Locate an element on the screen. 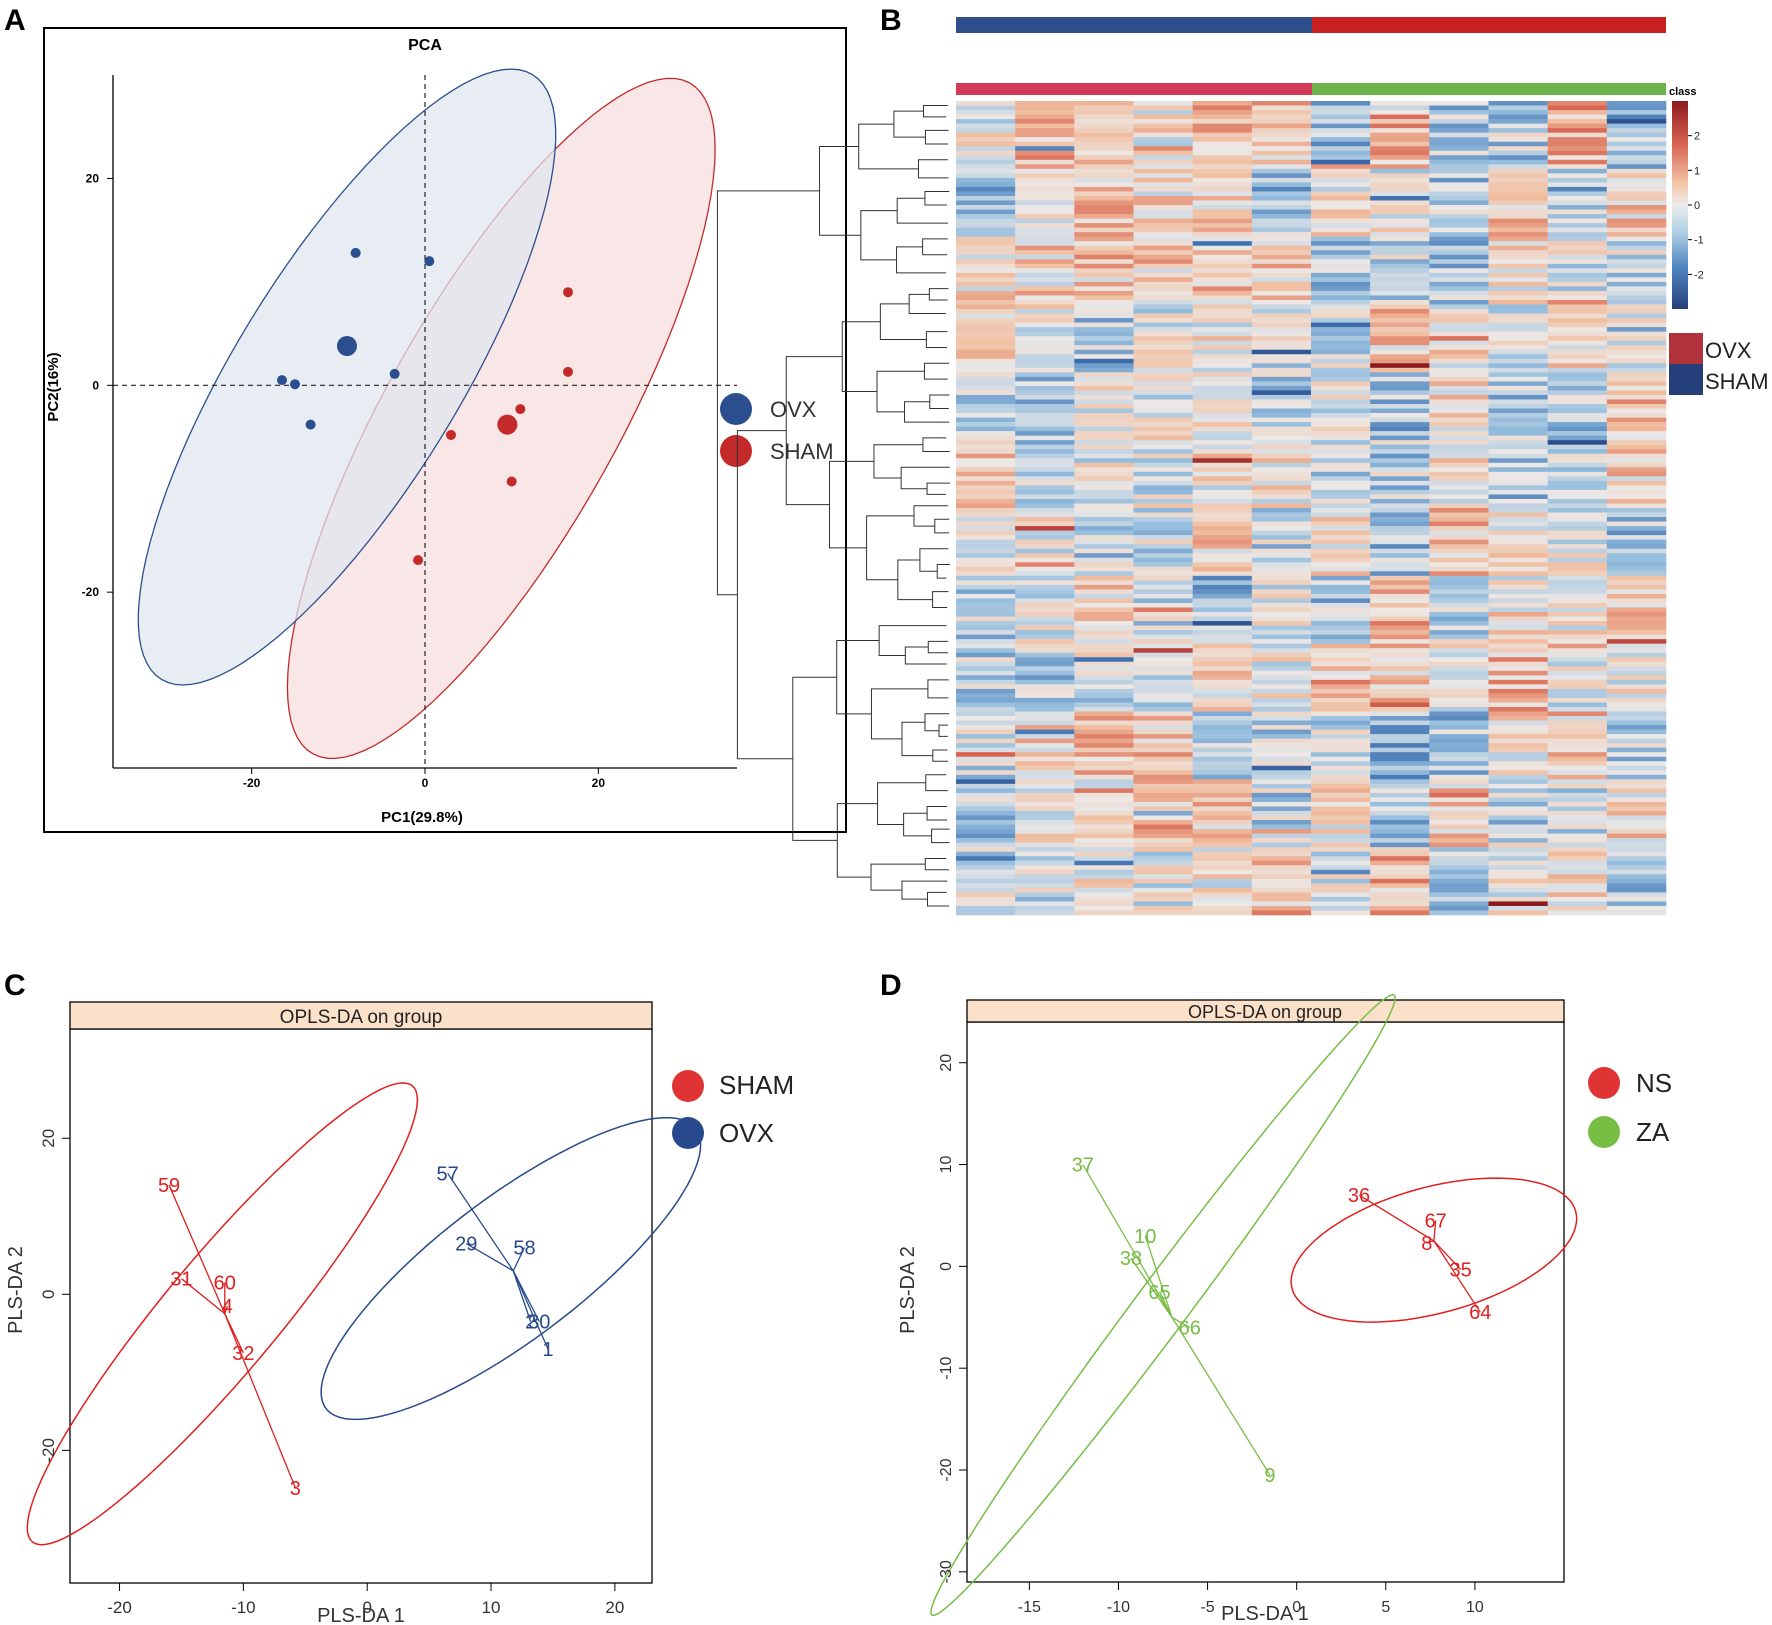 This screenshot has height=1625, width=1772. opls-c-legend-sham-swatch is located at coordinates (688, 1086).